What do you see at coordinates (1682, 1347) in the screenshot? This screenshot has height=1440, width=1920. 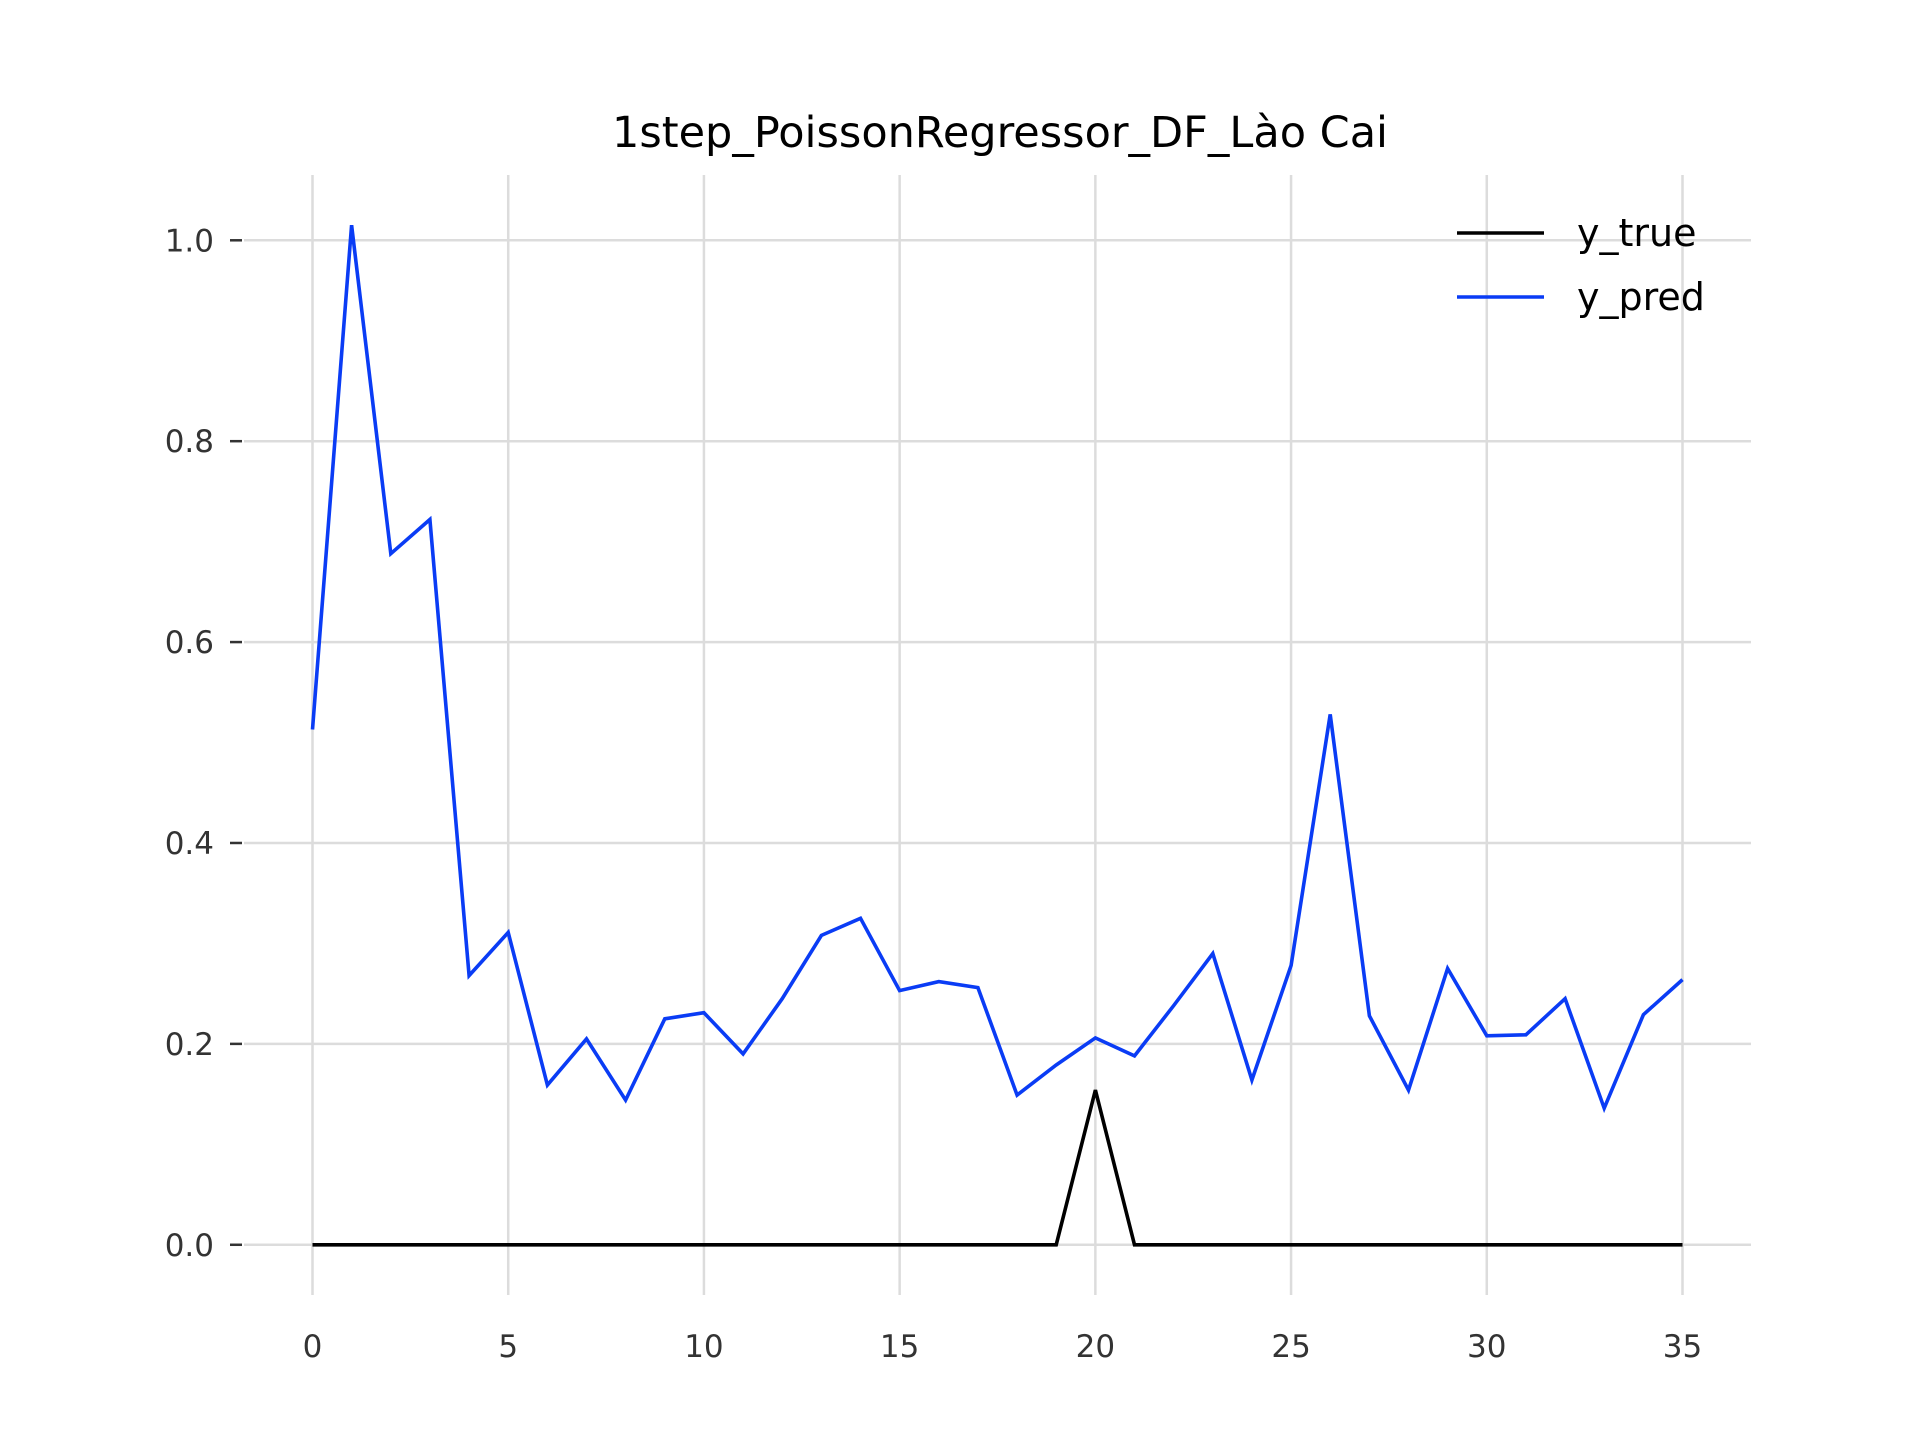 I see `x-tick-label: 35` at bounding box center [1682, 1347].